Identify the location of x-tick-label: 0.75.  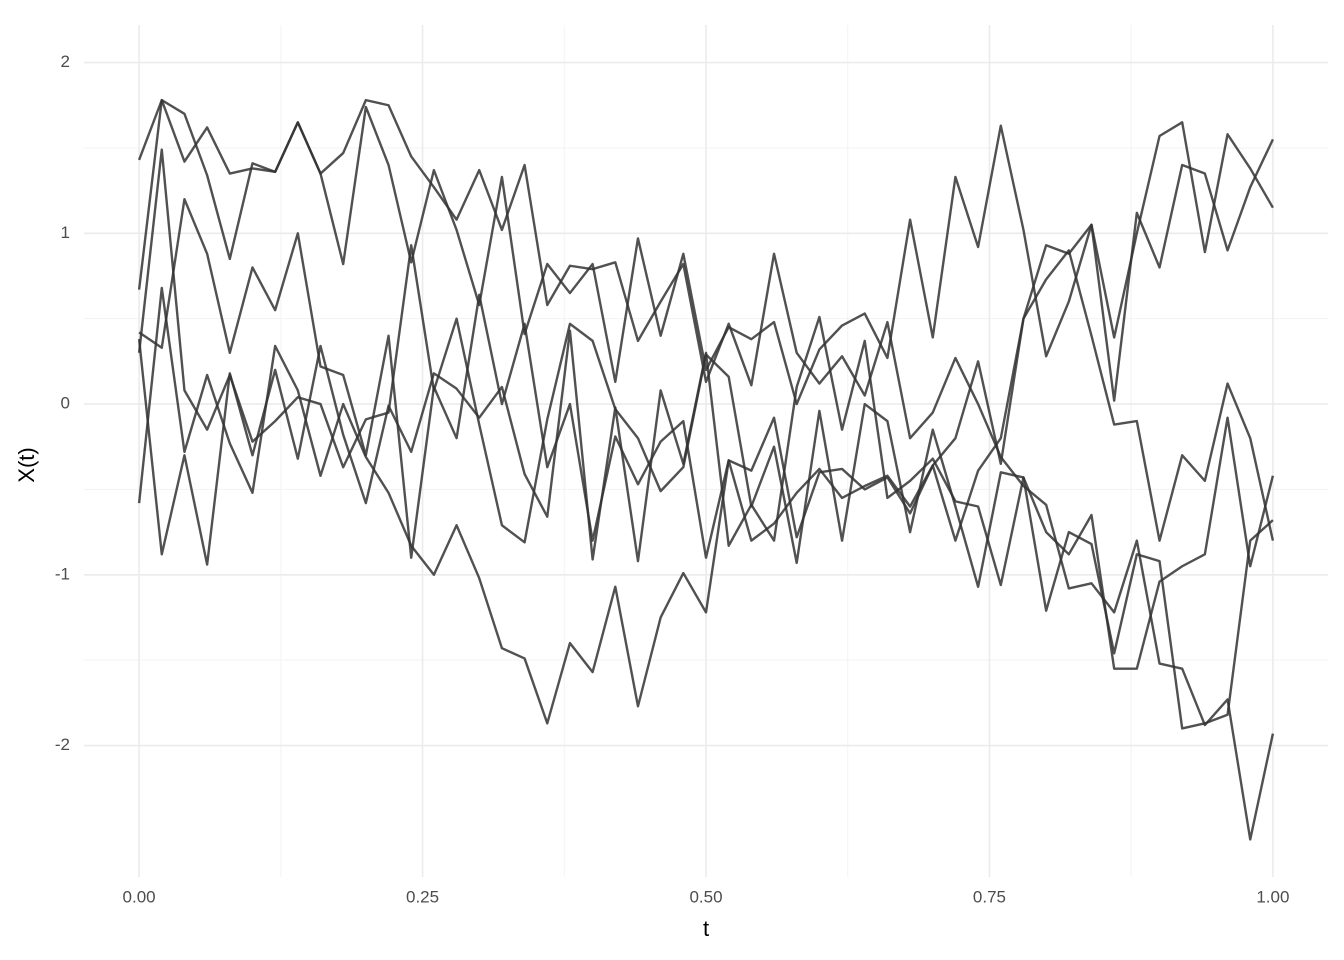
(989, 896).